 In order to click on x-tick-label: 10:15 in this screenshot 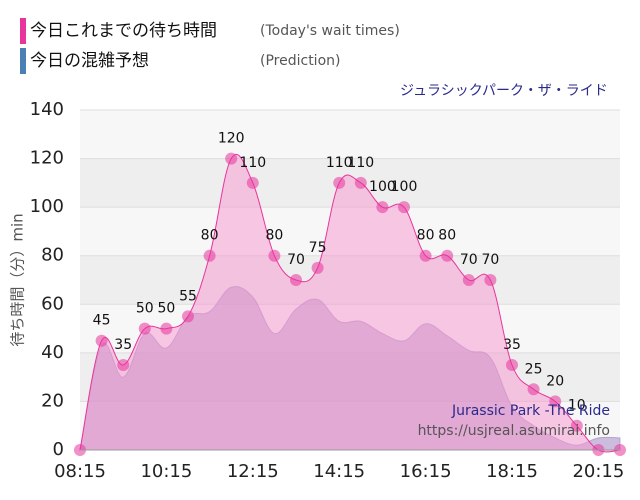, I will do `click(166, 471)`.